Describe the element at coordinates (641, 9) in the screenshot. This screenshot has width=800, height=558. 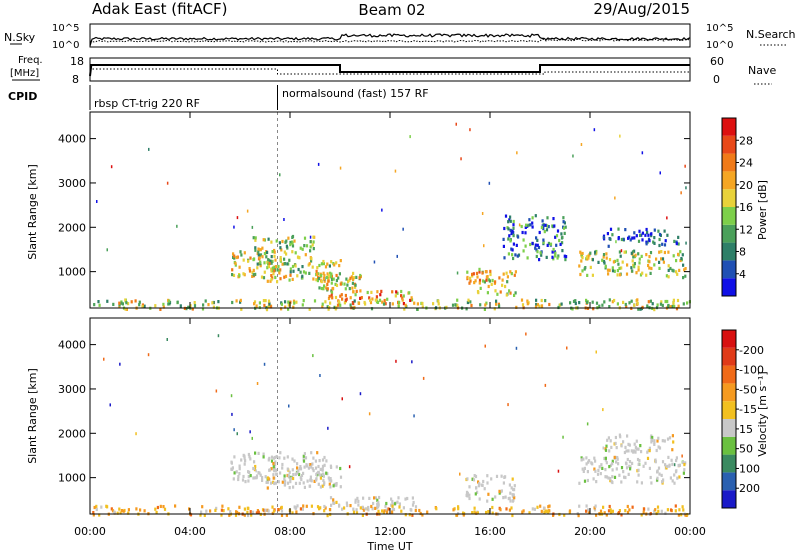
I see `date-title: 29/Aug/2015` at that location.